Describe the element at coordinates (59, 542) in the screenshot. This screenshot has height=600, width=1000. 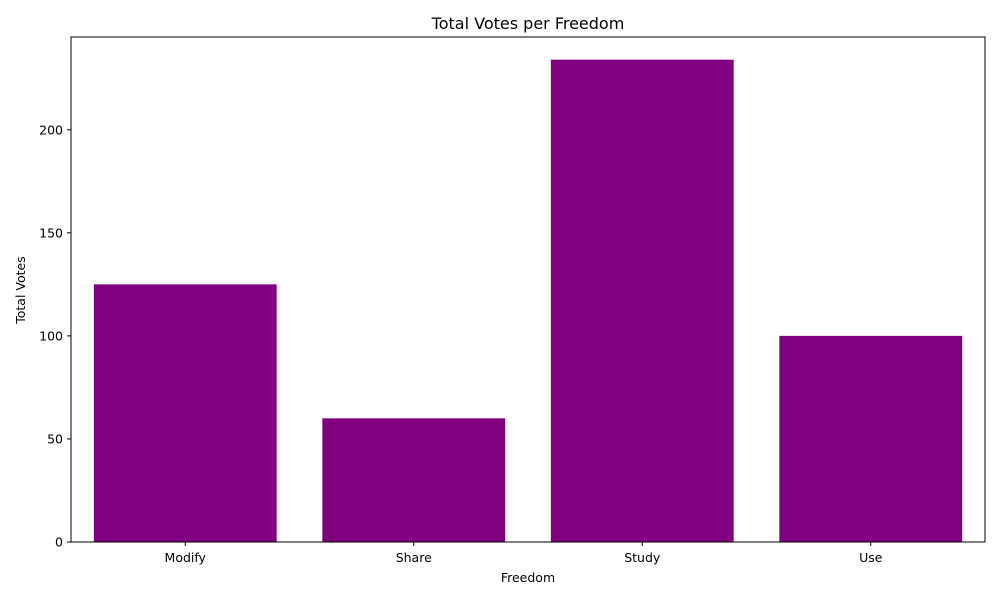
I see `y-tick-label: 0` at that location.